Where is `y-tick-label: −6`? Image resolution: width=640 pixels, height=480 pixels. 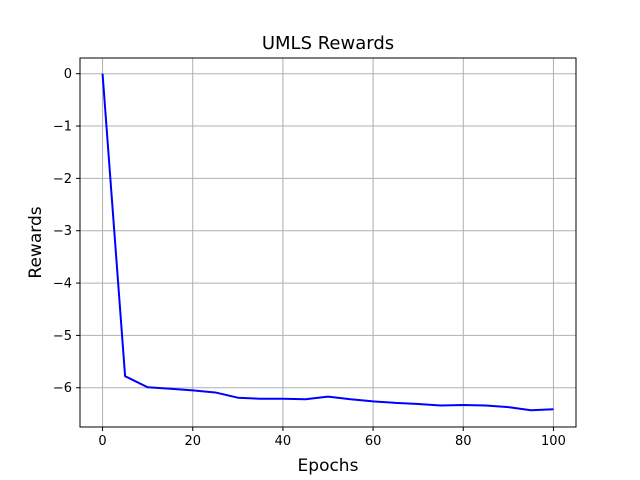
y-tick-label: −6 is located at coordinates (62, 388).